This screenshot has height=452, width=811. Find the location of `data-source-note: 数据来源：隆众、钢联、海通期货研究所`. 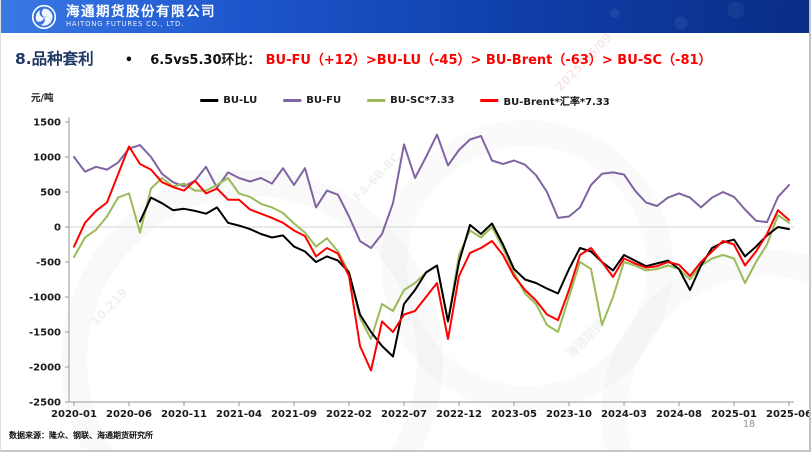

data-source-note: 数据来源：隆众、钢联、海通期货研究所 is located at coordinates (81, 435).